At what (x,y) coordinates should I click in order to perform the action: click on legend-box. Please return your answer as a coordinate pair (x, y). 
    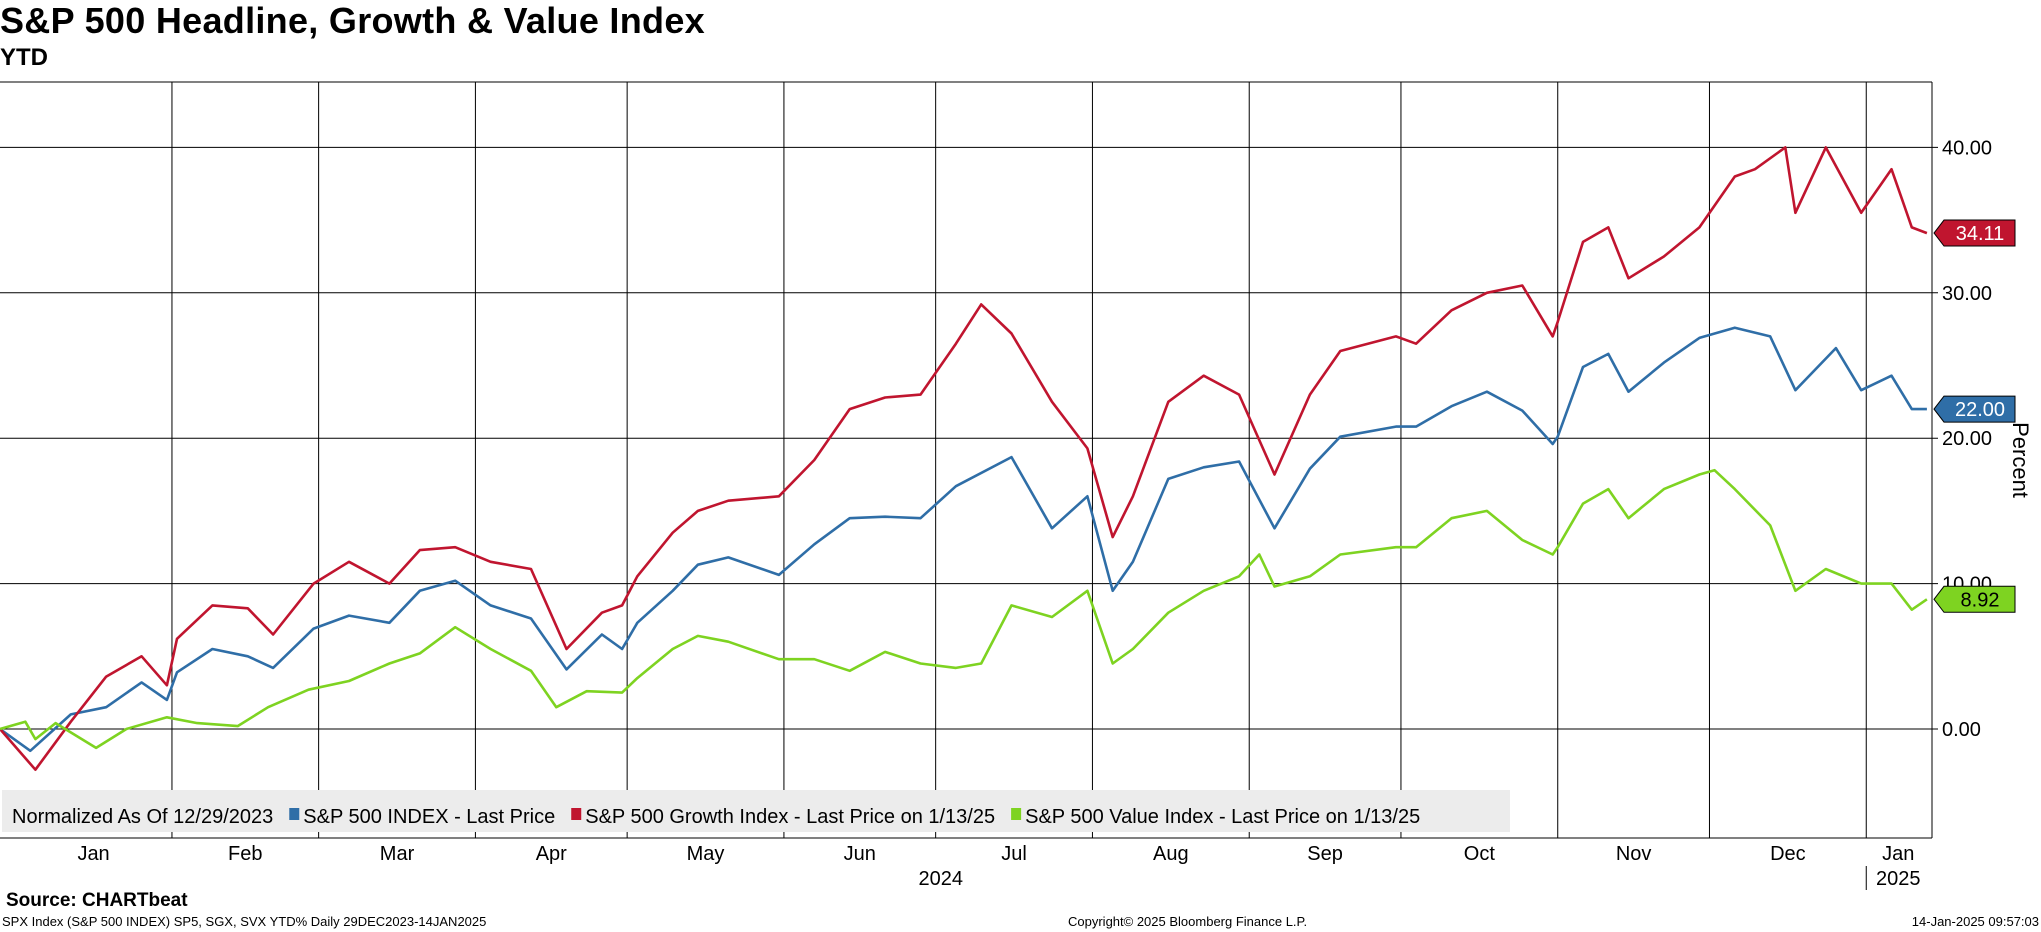
    Looking at the image, I should click on (756, 811).